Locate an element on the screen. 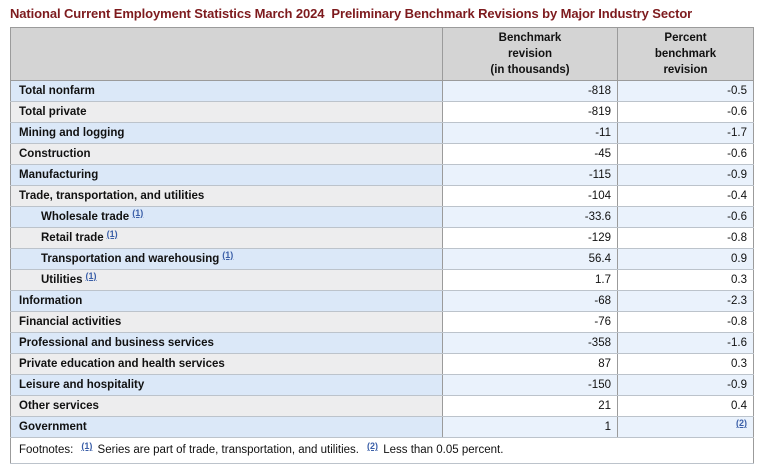  footnote-2-link: (2) is located at coordinates (372, 446).